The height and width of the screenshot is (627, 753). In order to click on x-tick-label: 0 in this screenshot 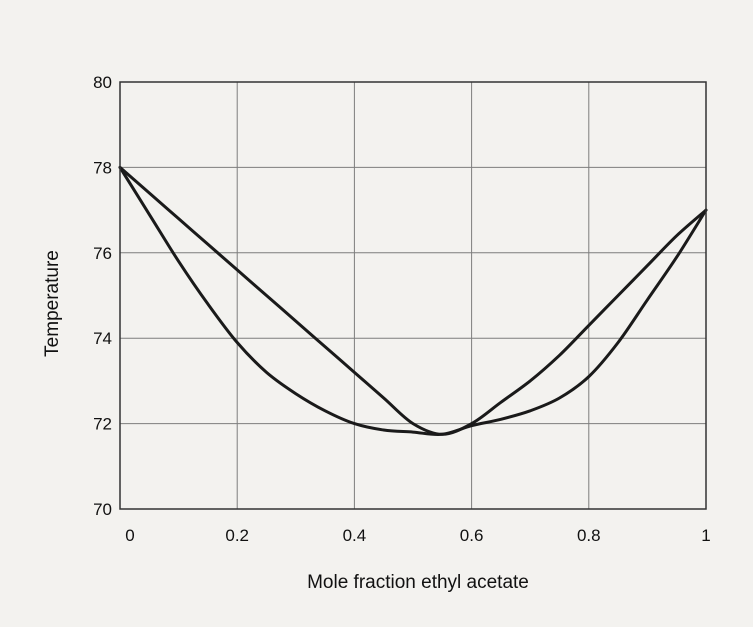, I will do `click(129, 535)`.